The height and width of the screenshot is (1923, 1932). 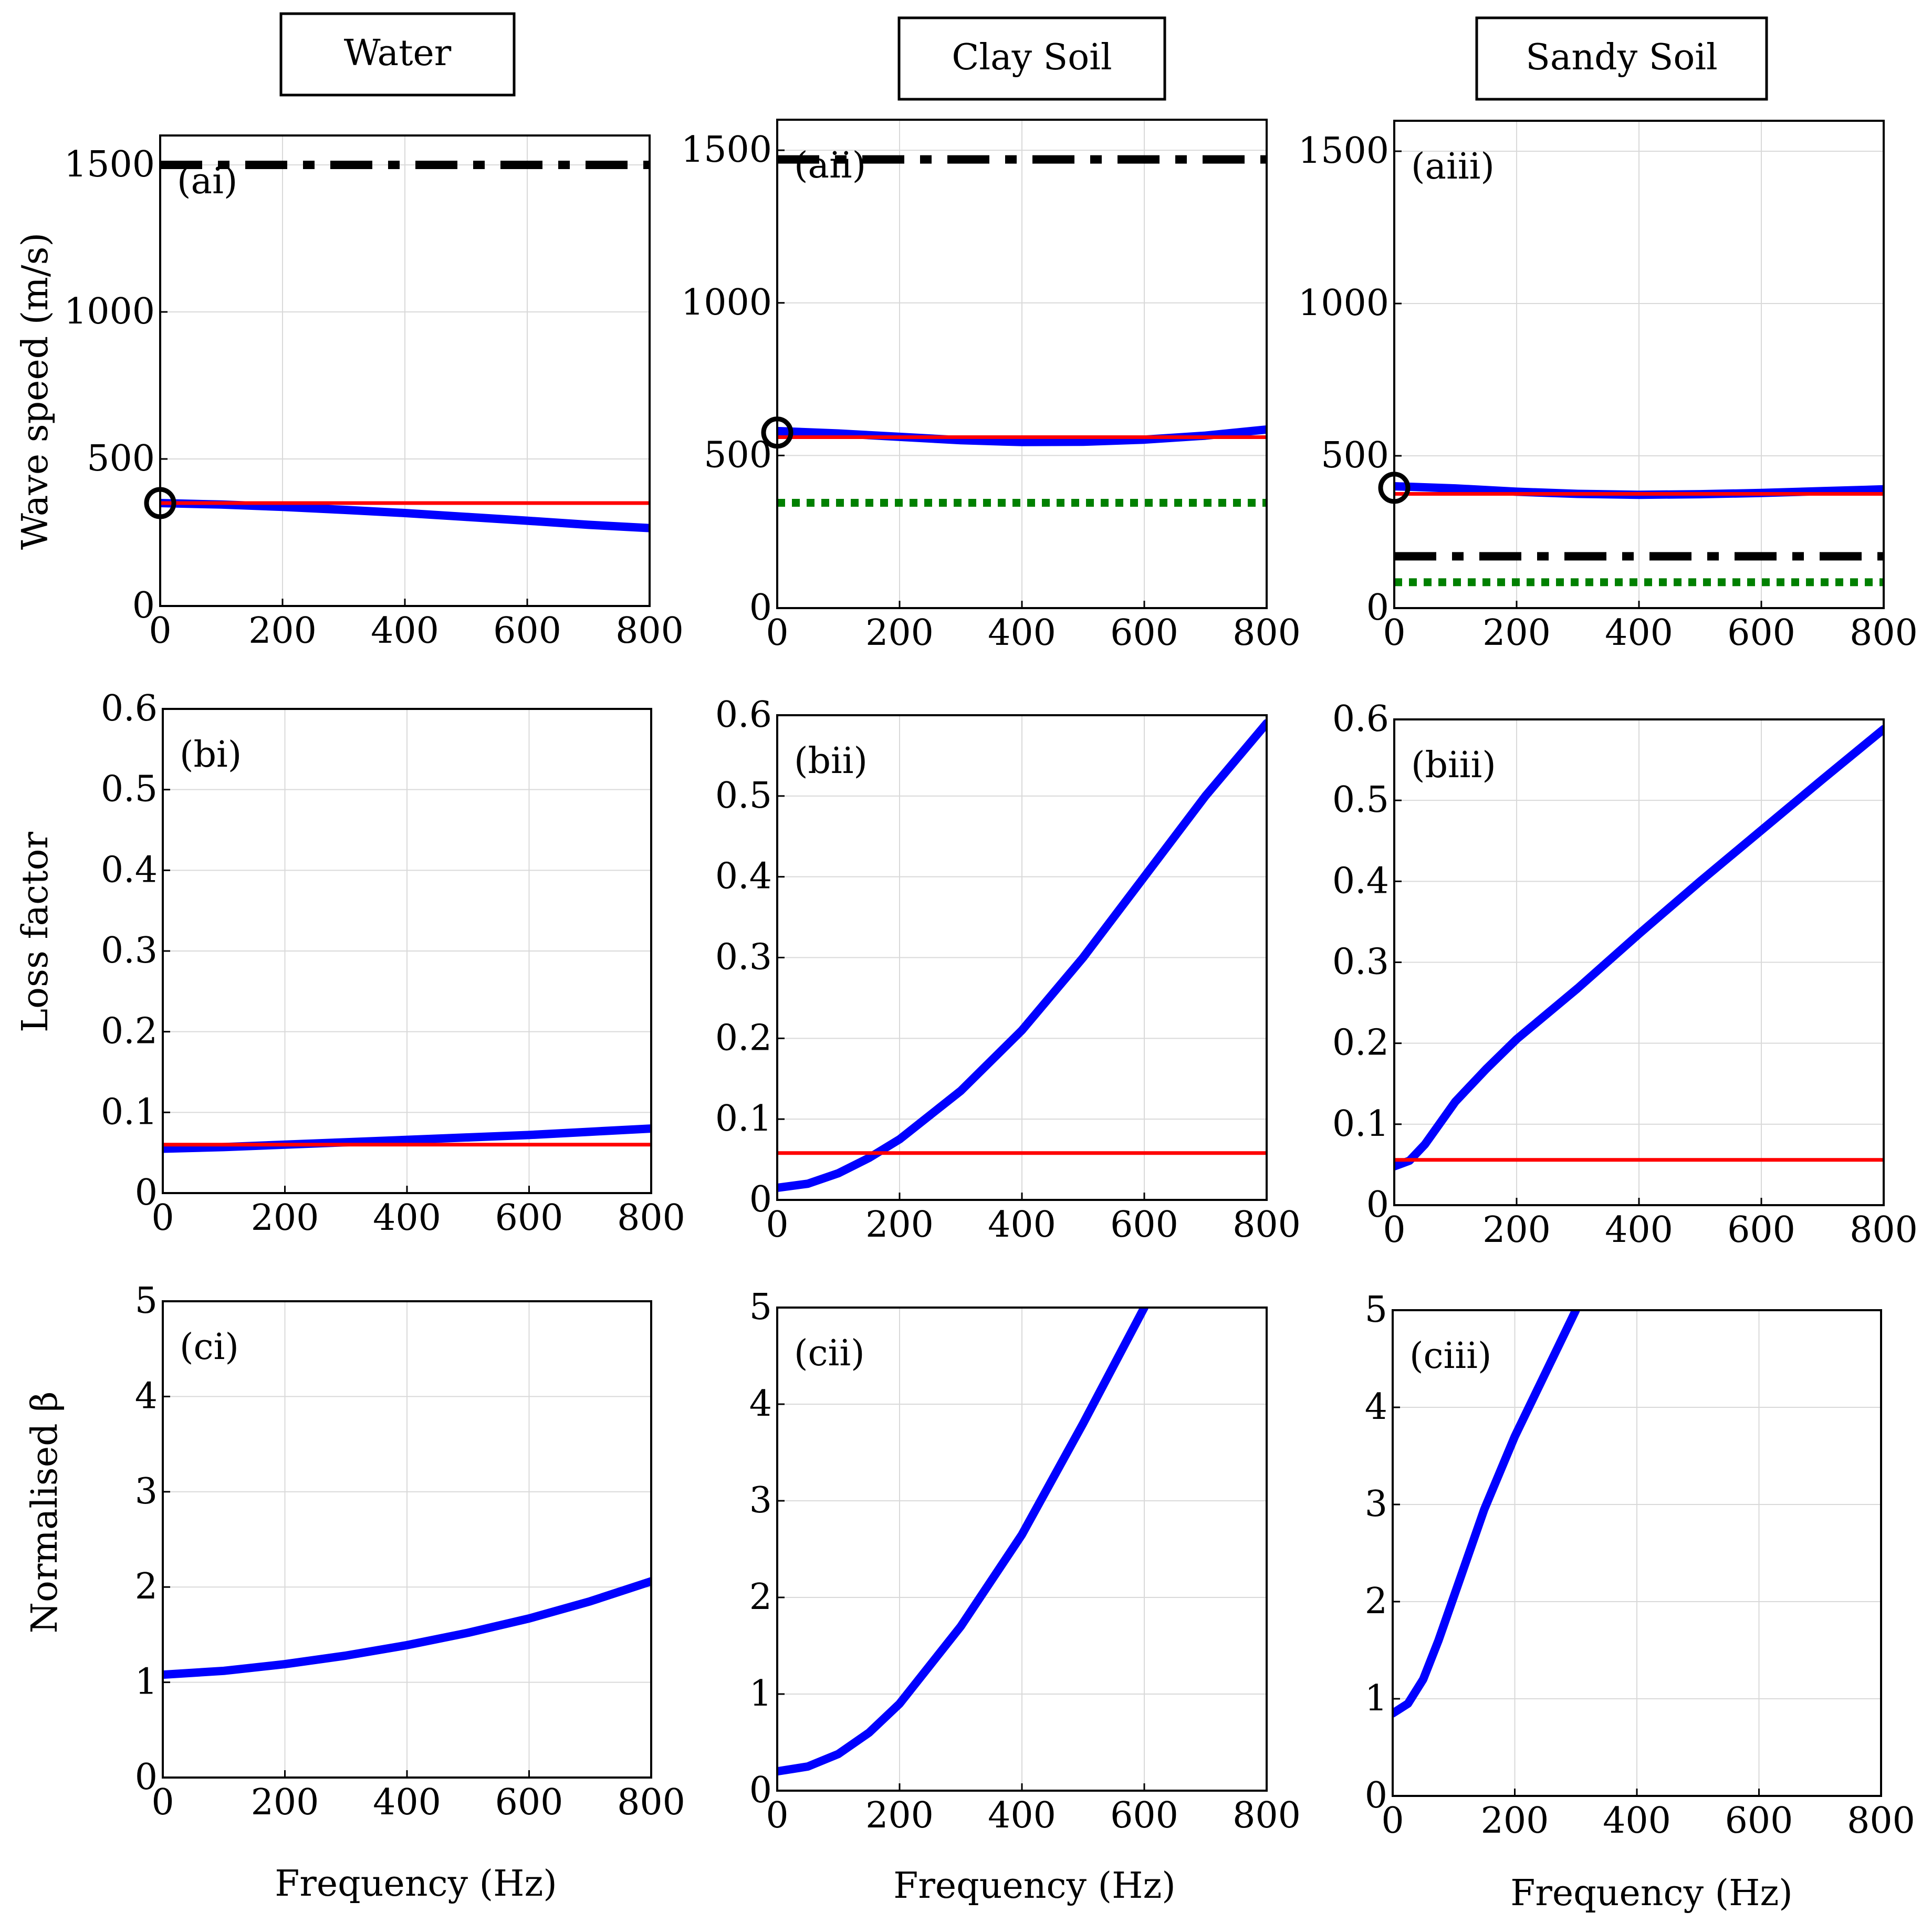 I want to click on x-axis-title-water: Frequency (Hz), so click(x=416, y=1884).